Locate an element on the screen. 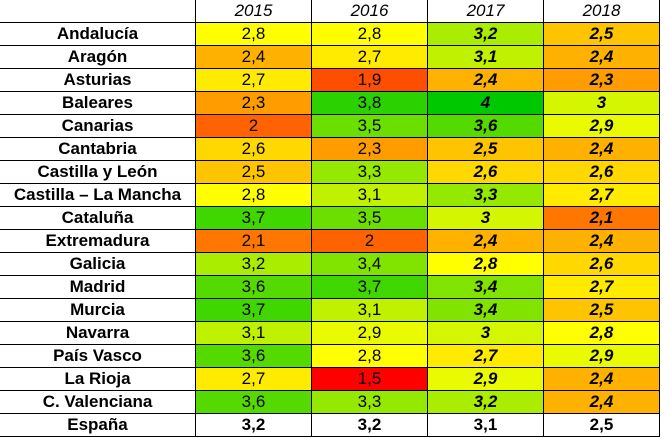 The width and height of the screenshot is (662, 438). region-label: Castilla – La Mancha is located at coordinates (98, 195).